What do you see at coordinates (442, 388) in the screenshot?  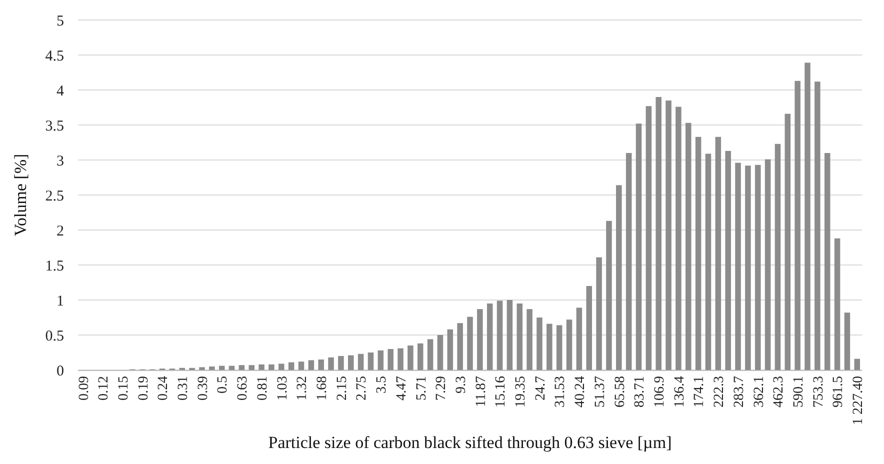 I see `x-tick-label: 7.29` at bounding box center [442, 388].